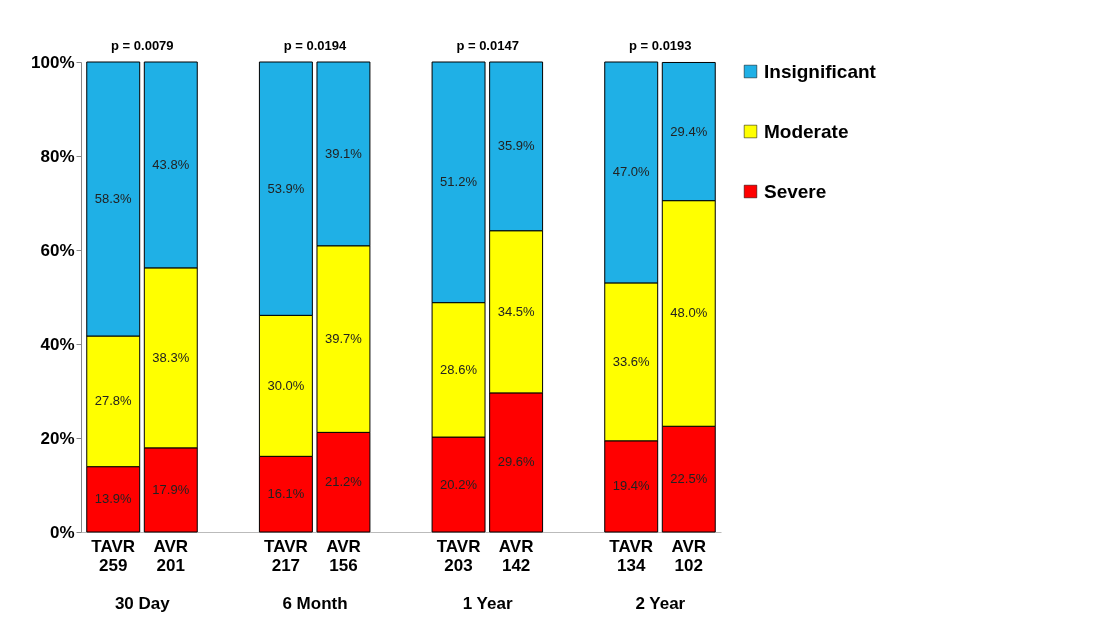  I want to click on text: p = 0.0147, so click(487, 45).